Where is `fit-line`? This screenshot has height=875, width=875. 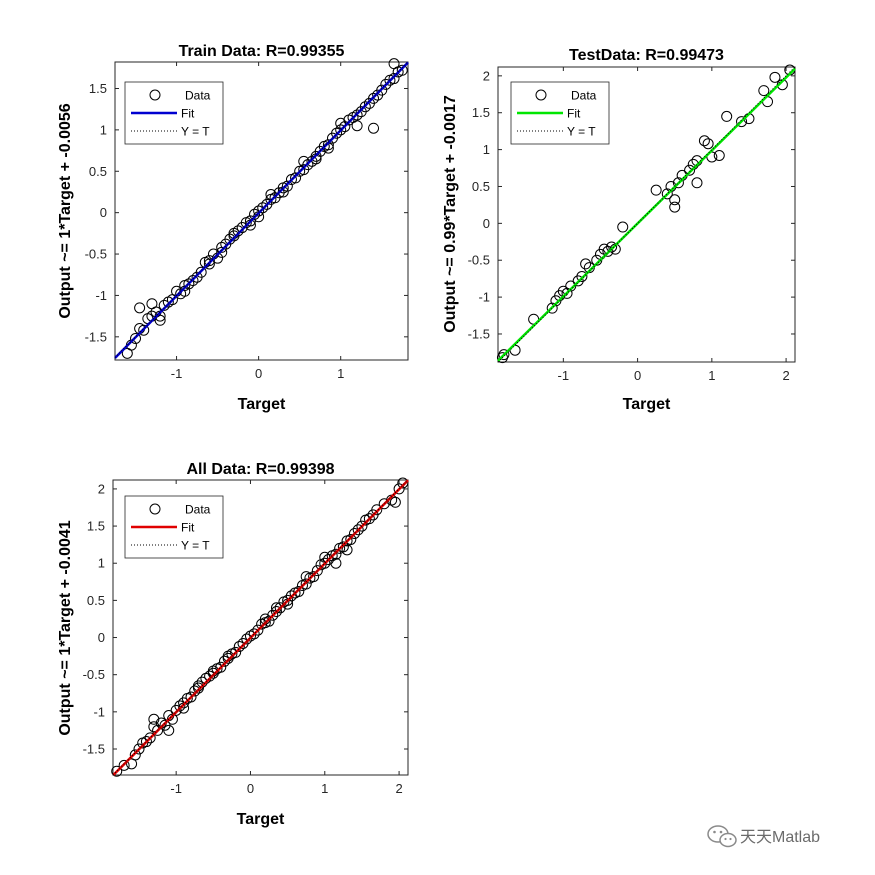 fit-line is located at coordinates (646, 214).